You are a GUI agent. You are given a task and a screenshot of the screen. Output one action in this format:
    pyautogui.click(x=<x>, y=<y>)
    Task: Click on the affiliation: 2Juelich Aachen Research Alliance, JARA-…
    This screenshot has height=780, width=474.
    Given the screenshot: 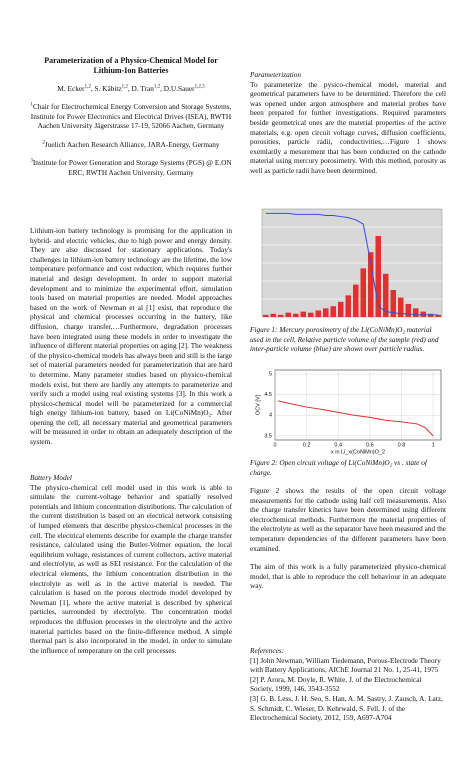 What is the action you would take?
    pyautogui.click(x=131, y=145)
    